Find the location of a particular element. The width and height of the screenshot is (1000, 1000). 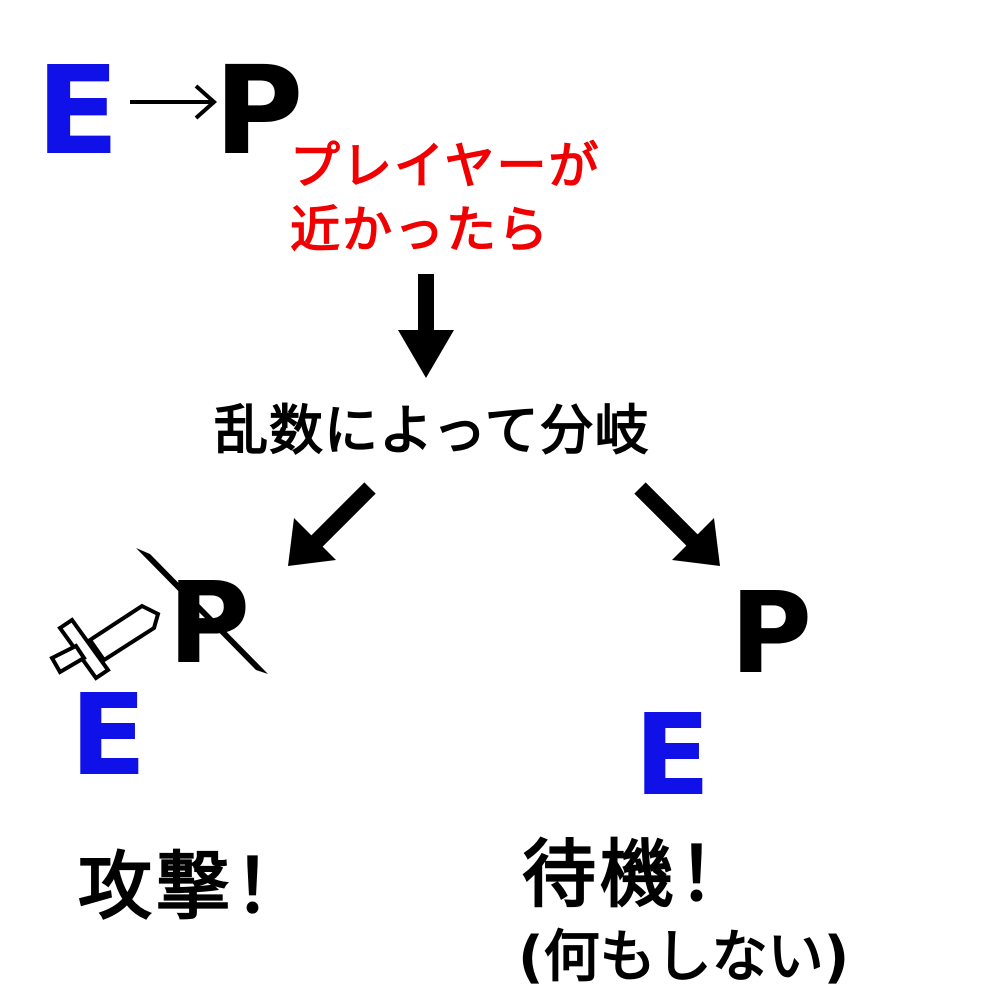

branch-label: 乱数によって分岐 is located at coordinates (432, 431).